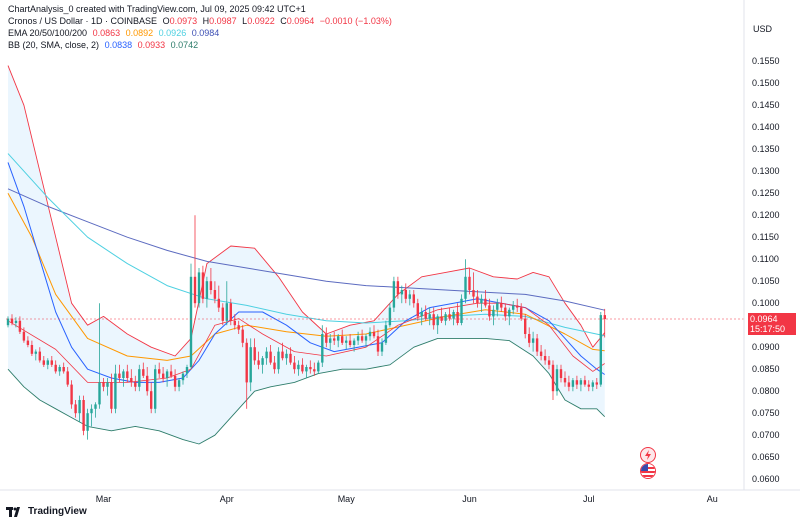  I want to click on open-label: O, so click(166, 21).